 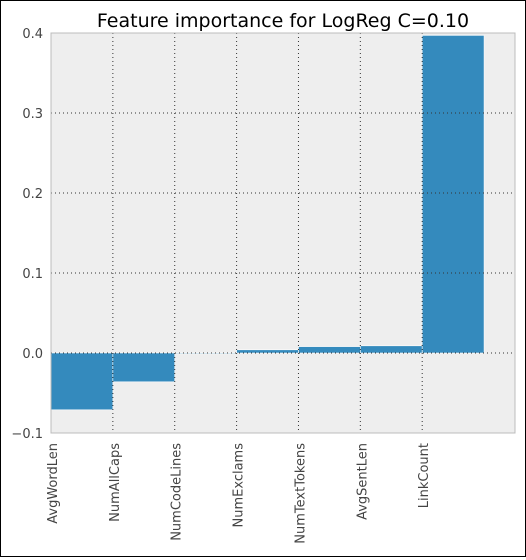 I want to click on y-tick-label: 0.2, so click(x=32, y=194).